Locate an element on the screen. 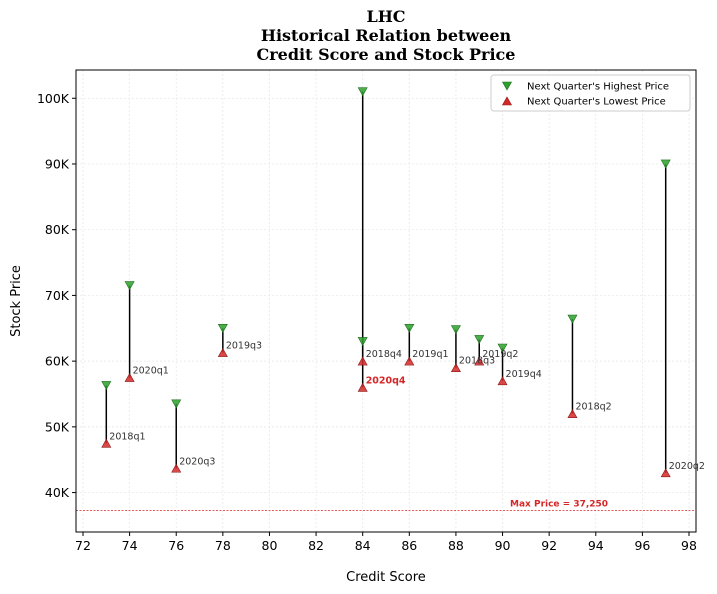 The width and height of the screenshot is (717, 594). high-marker-2020q3 is located at coordinates (176, 404).